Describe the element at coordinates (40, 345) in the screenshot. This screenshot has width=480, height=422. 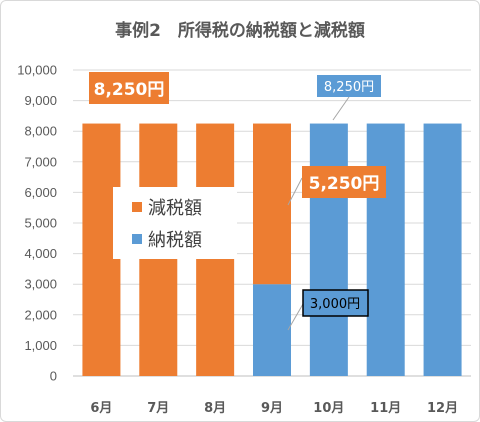
I see `y-tick-label: 1,000` at that location.